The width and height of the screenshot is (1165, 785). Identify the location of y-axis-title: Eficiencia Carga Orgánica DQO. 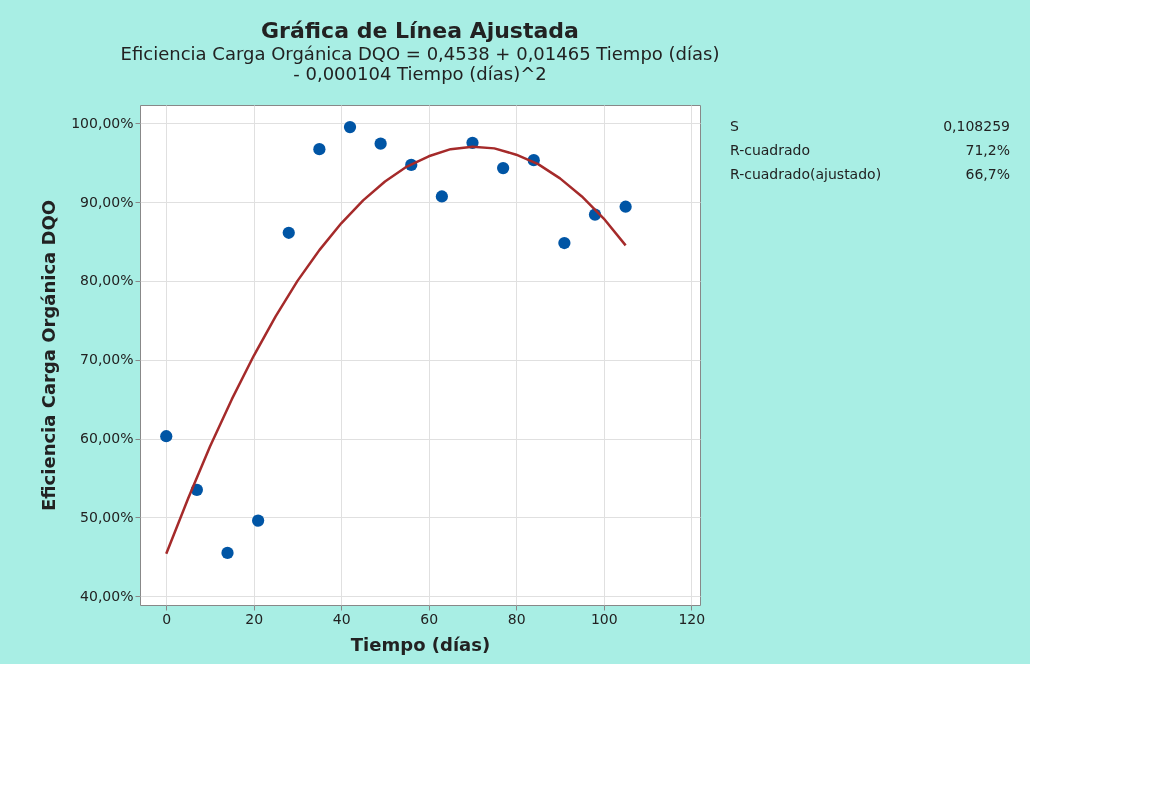
(49, 355).